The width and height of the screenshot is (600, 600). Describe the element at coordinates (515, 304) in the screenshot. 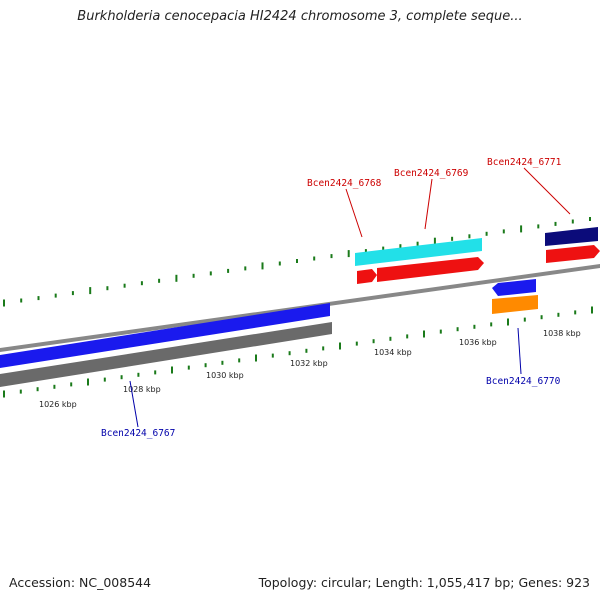

I see `feature-bar-cds-orange` at that location.